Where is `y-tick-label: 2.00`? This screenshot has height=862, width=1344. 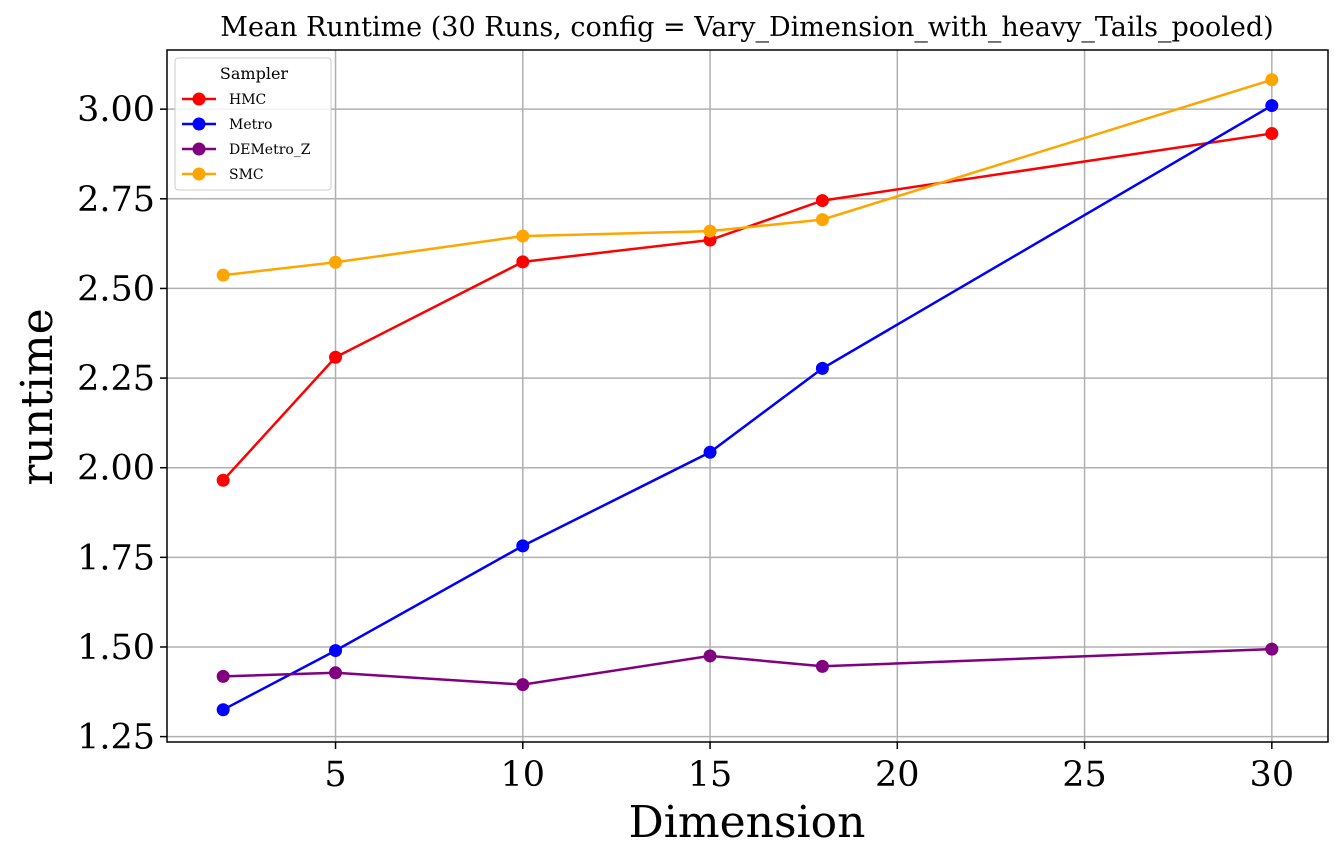
y-tick-label: 2.00 is located at coordinates (116, 469).